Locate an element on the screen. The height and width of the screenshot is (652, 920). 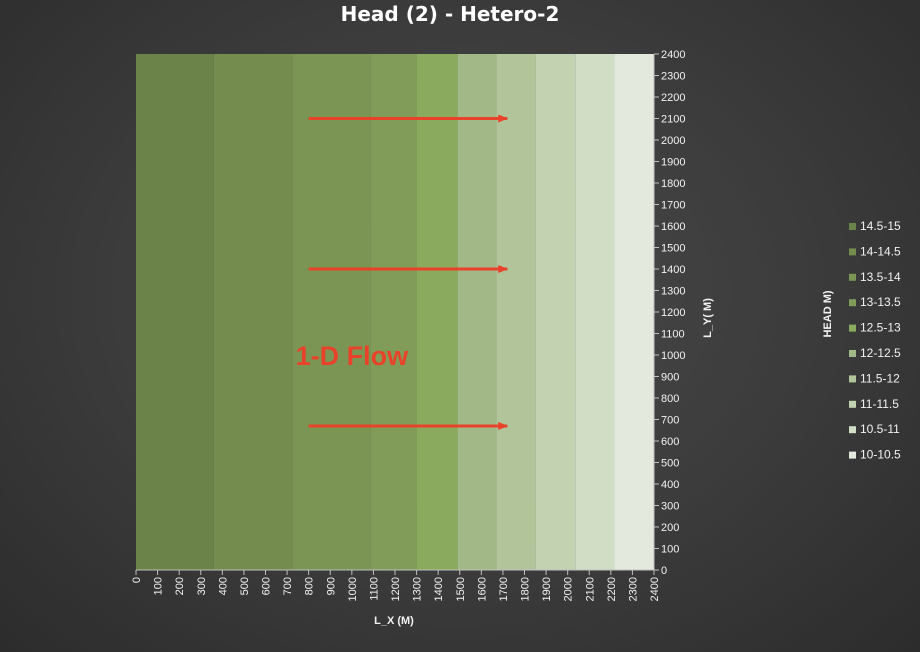
legend-label: 13-13.5 is located at coordinates (880, 302).